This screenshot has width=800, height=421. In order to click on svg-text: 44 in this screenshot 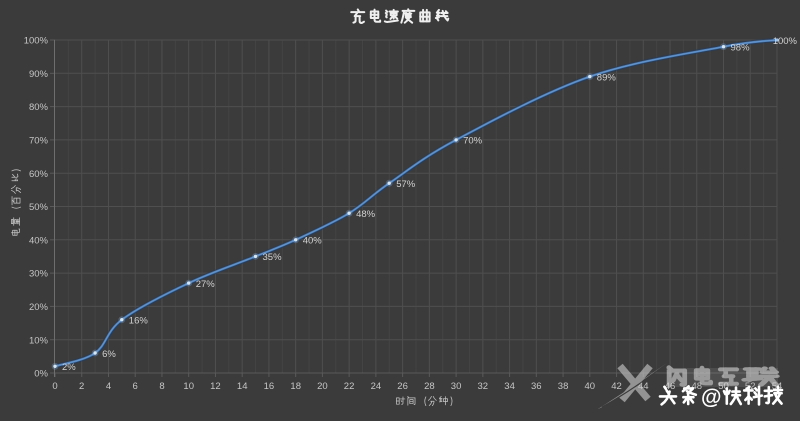, I will do `click(643, 386)`.